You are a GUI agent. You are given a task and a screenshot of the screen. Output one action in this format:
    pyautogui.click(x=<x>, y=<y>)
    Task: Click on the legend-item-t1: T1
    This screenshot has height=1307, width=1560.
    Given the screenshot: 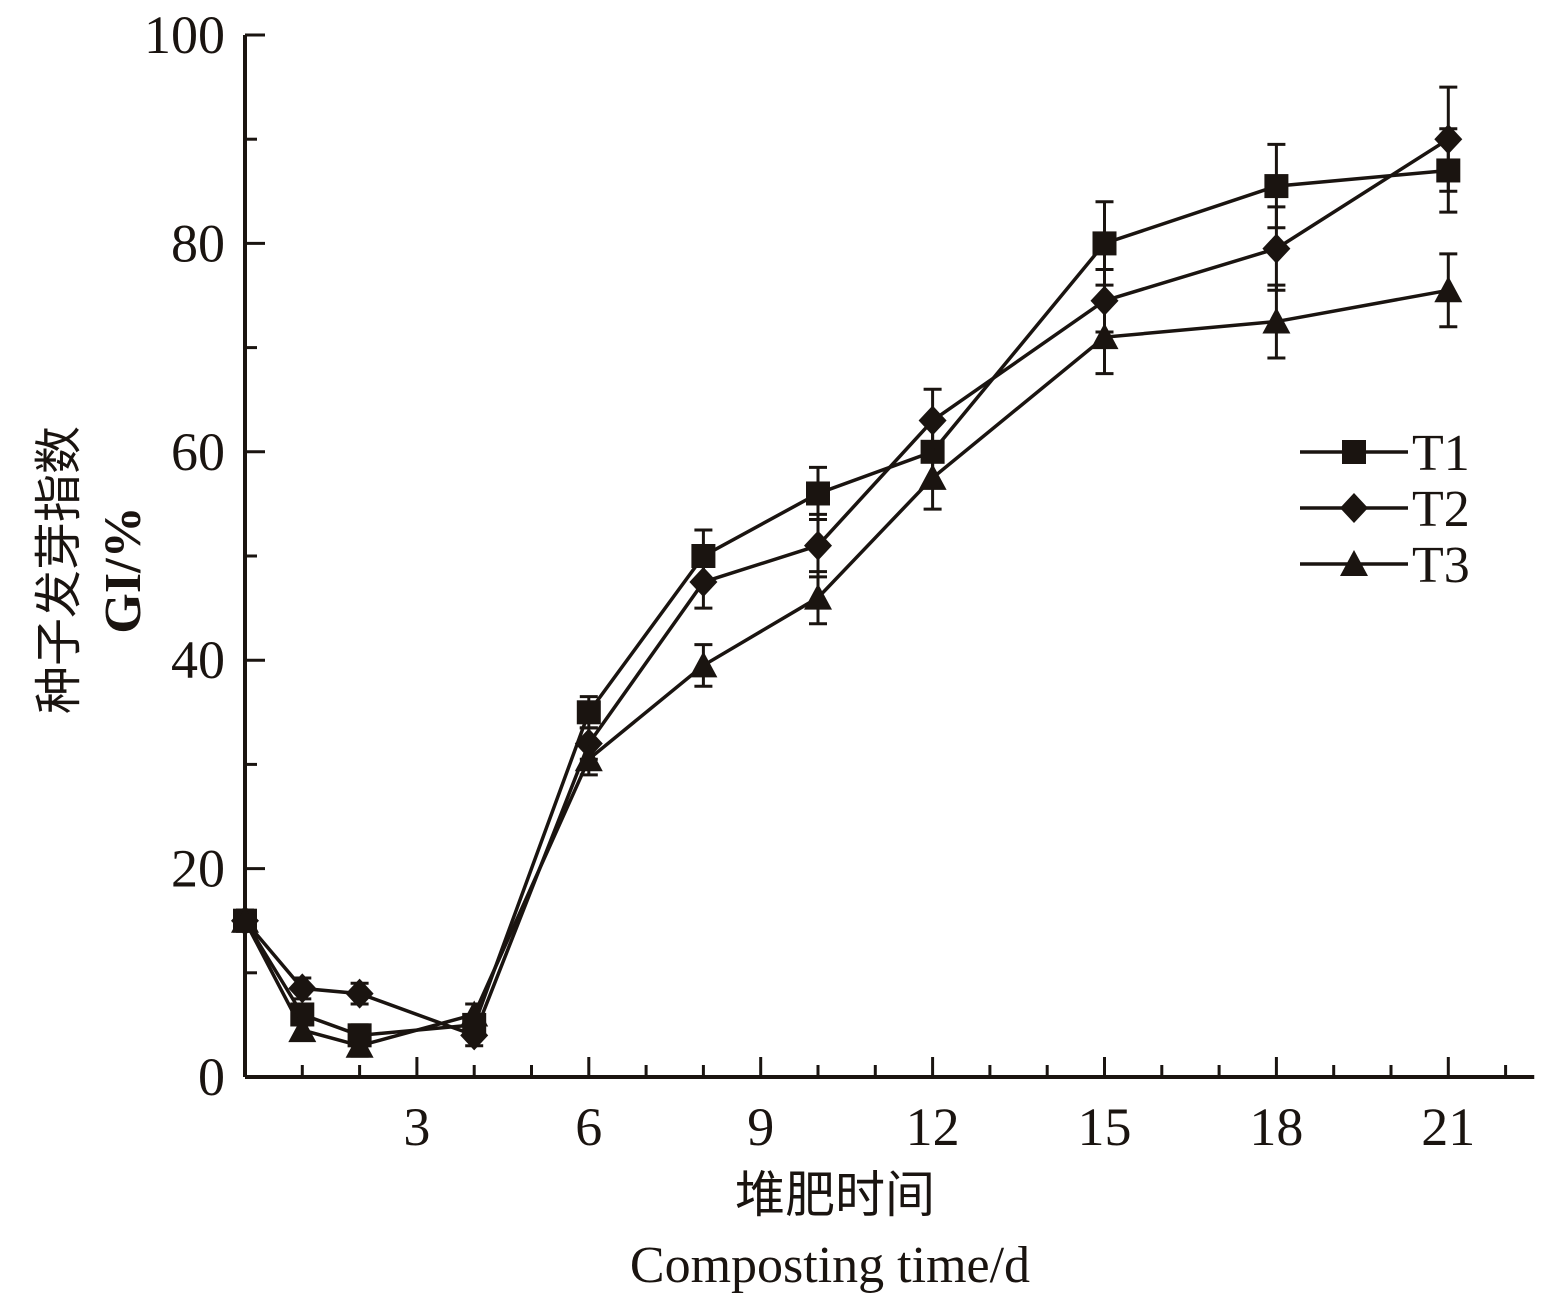 What is the action you would take?
    pyautogui.click(x=1385, y=453)
    